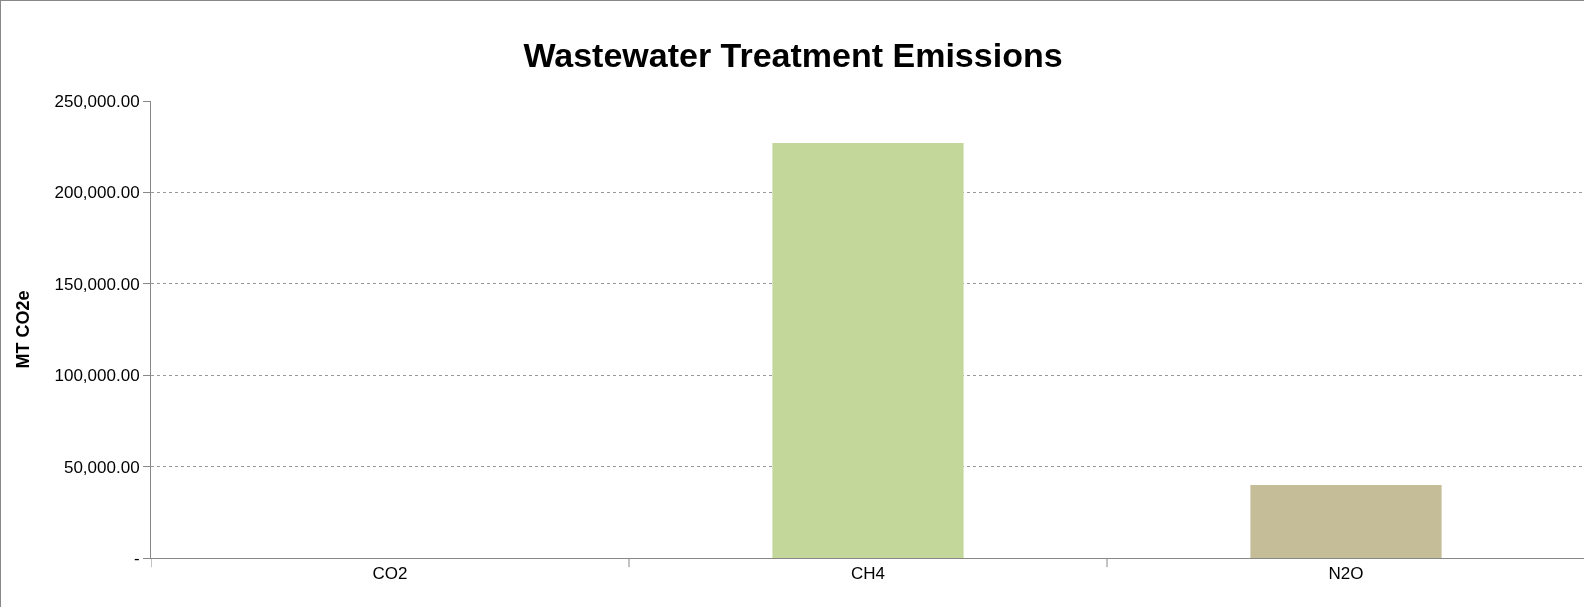  I want to click on chart-title: Wastewater Treatment Emissions, so click(793, 55).